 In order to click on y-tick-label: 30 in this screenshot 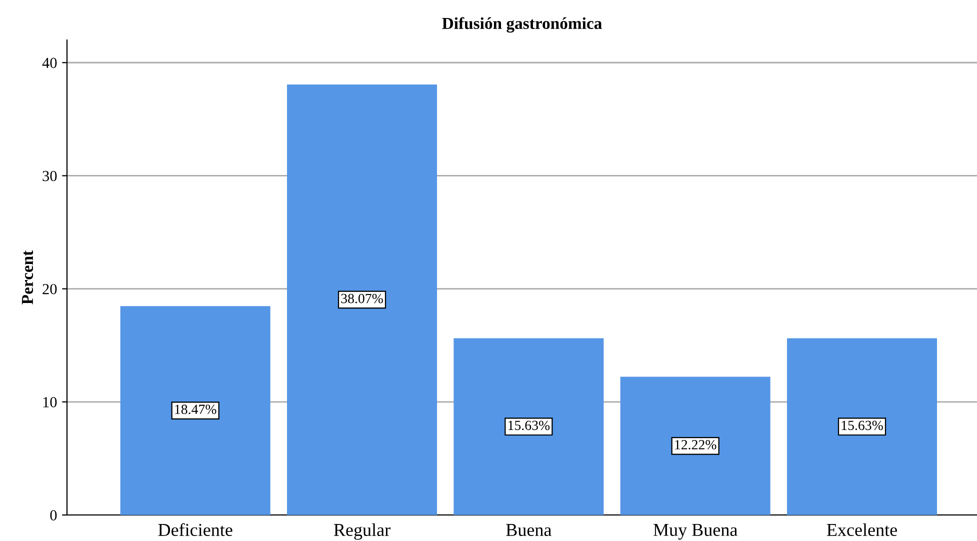, I will do `click(49, 176)`.